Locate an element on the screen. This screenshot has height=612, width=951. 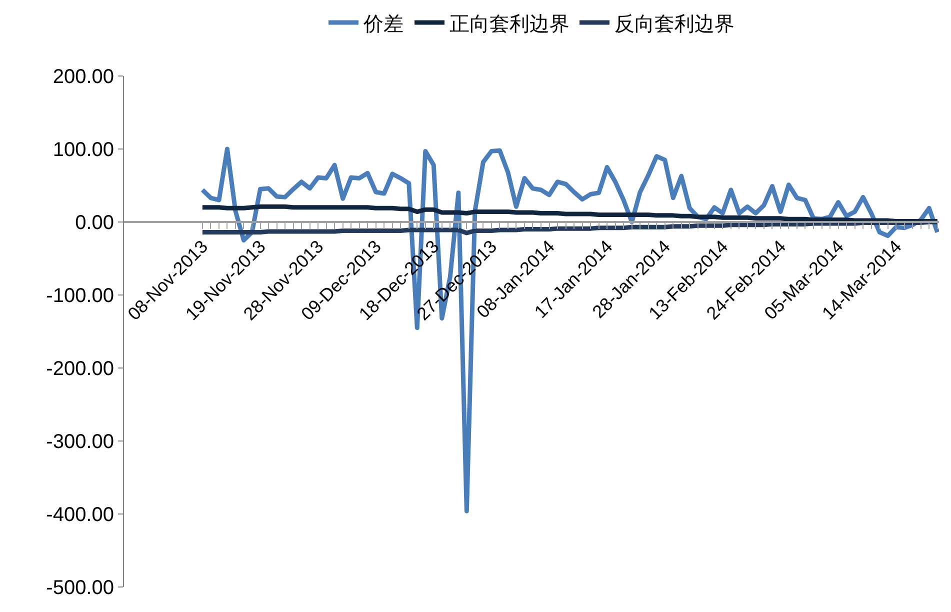
legend-label: 价差 is located at coordinates (383, 24).